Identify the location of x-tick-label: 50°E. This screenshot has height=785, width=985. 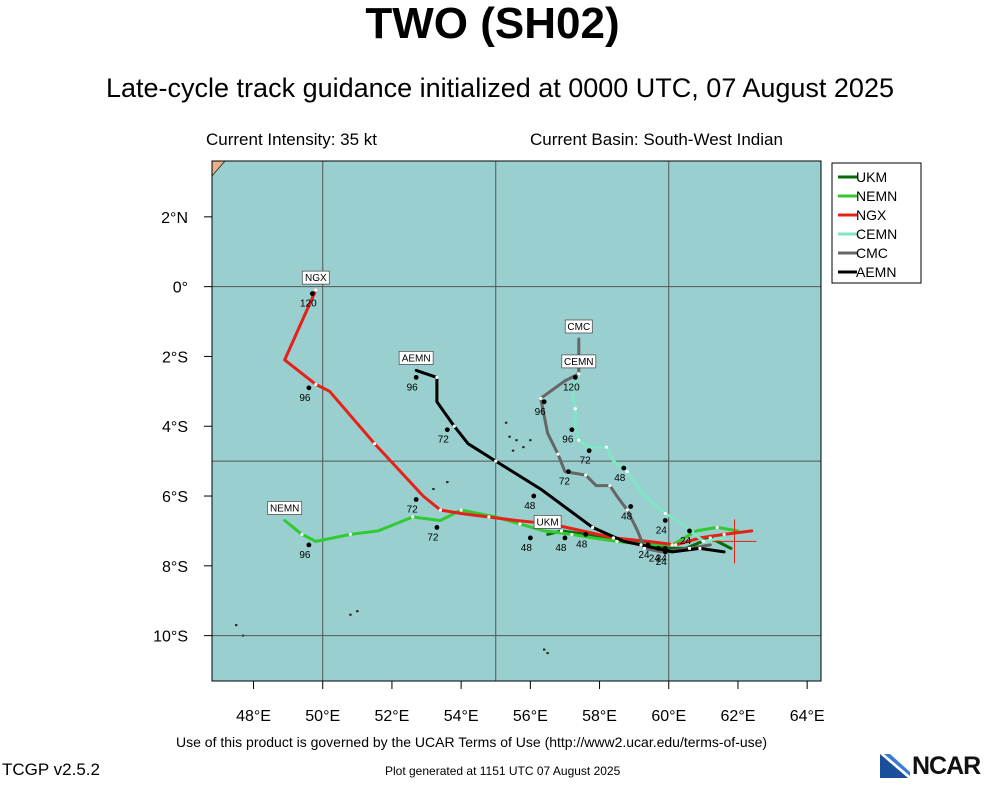
(322, 716).